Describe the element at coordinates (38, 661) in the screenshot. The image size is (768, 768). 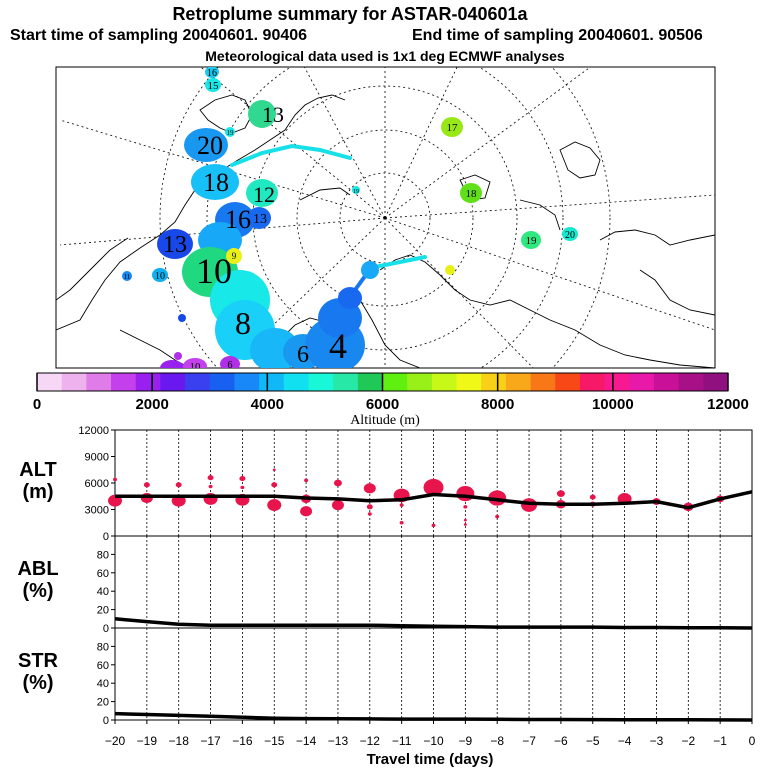
I see `y-axis-label: STR` at that location.